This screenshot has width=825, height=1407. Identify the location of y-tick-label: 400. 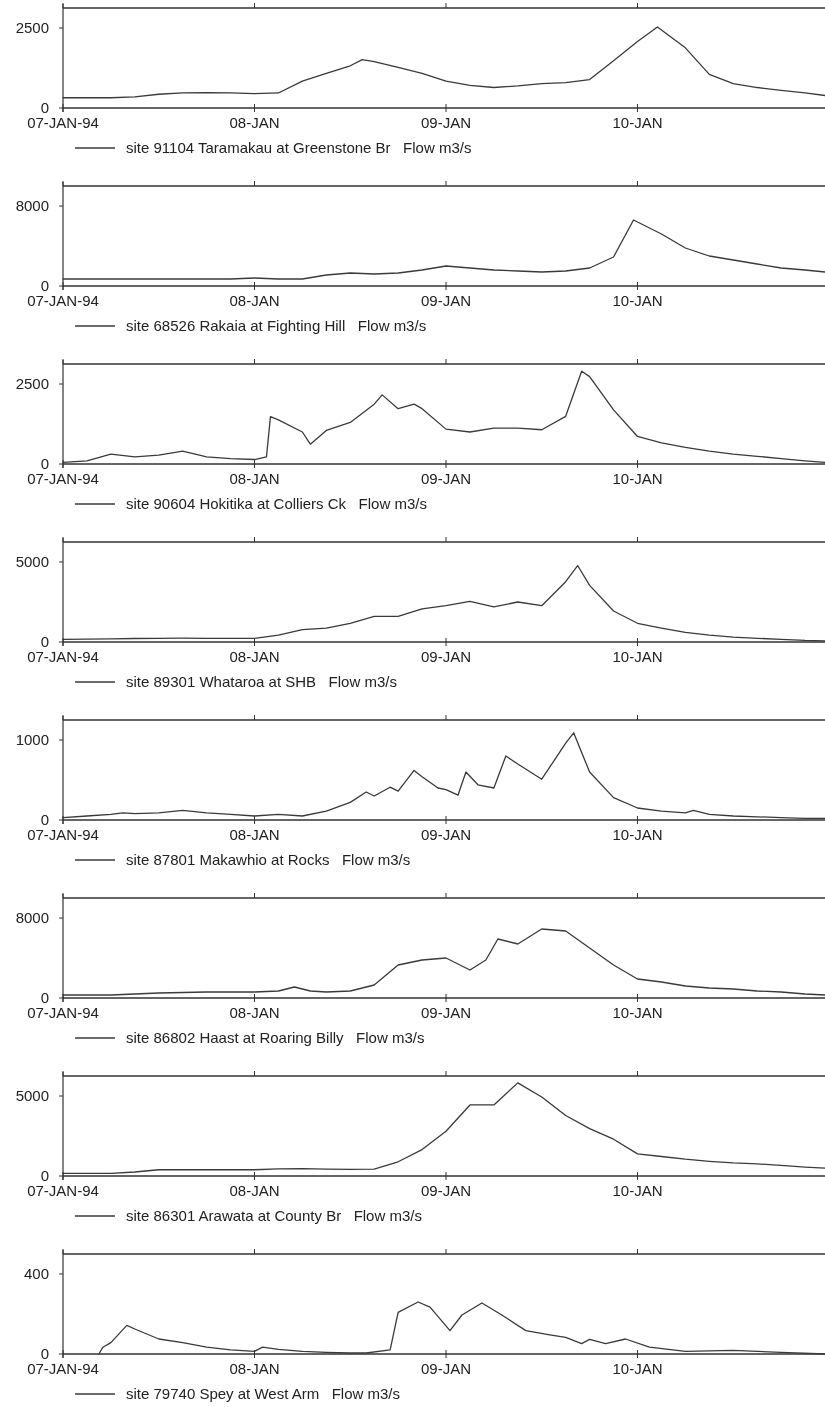
(36, 1274).